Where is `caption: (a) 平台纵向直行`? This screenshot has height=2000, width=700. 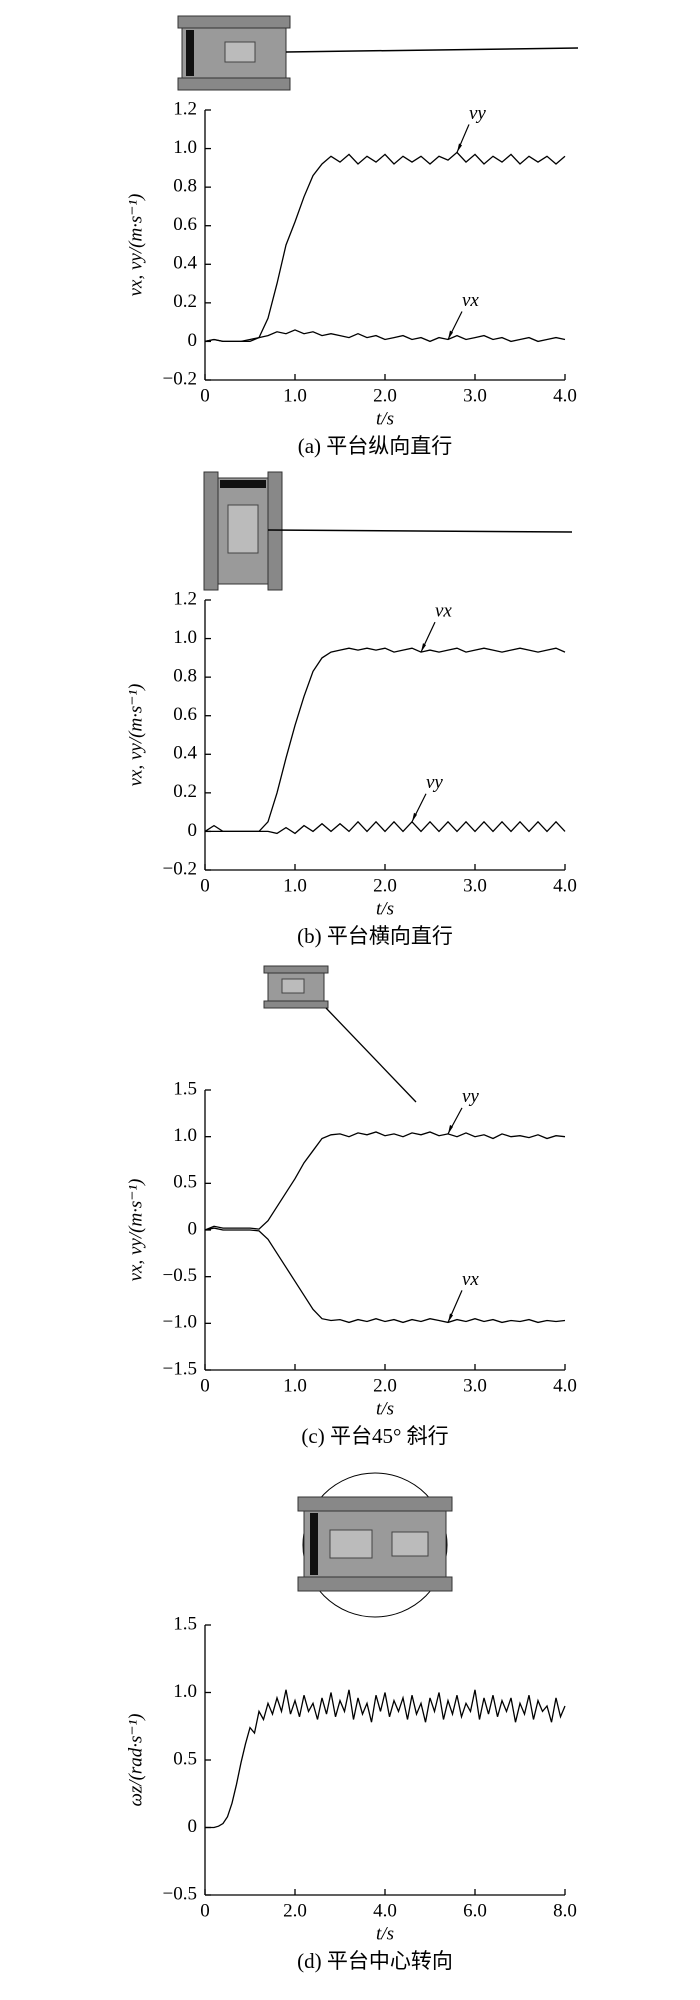
caption: (a) 平台纵向直行 is located at coordinates (375, 446).